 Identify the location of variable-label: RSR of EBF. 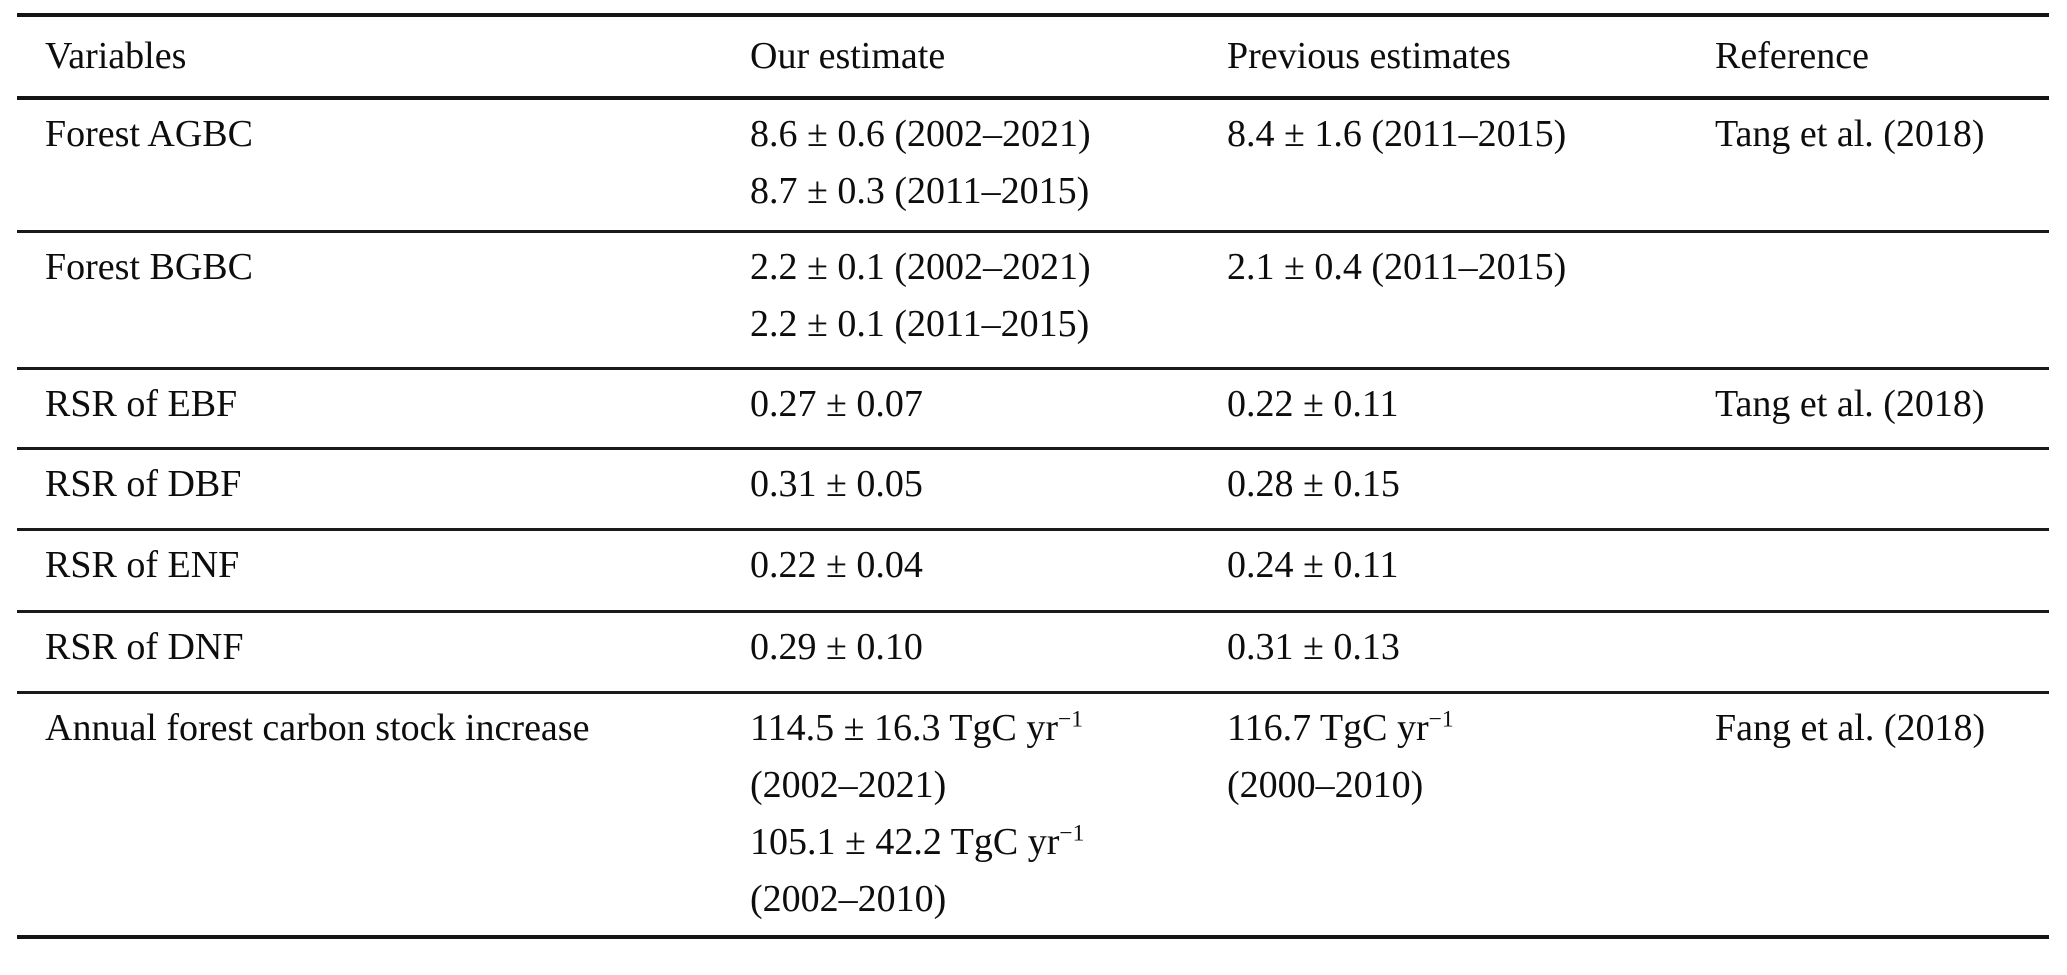
(141, 403).